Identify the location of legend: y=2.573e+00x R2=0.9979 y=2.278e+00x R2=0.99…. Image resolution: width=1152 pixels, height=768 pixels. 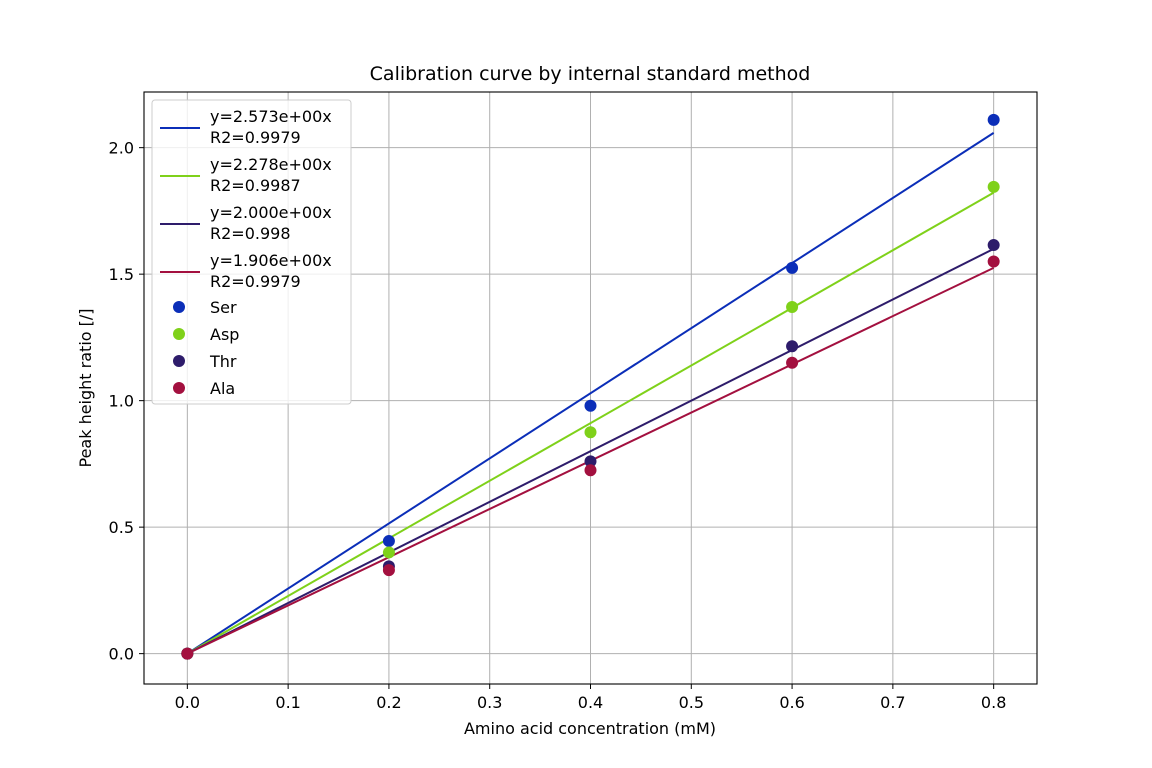
(251, 252).